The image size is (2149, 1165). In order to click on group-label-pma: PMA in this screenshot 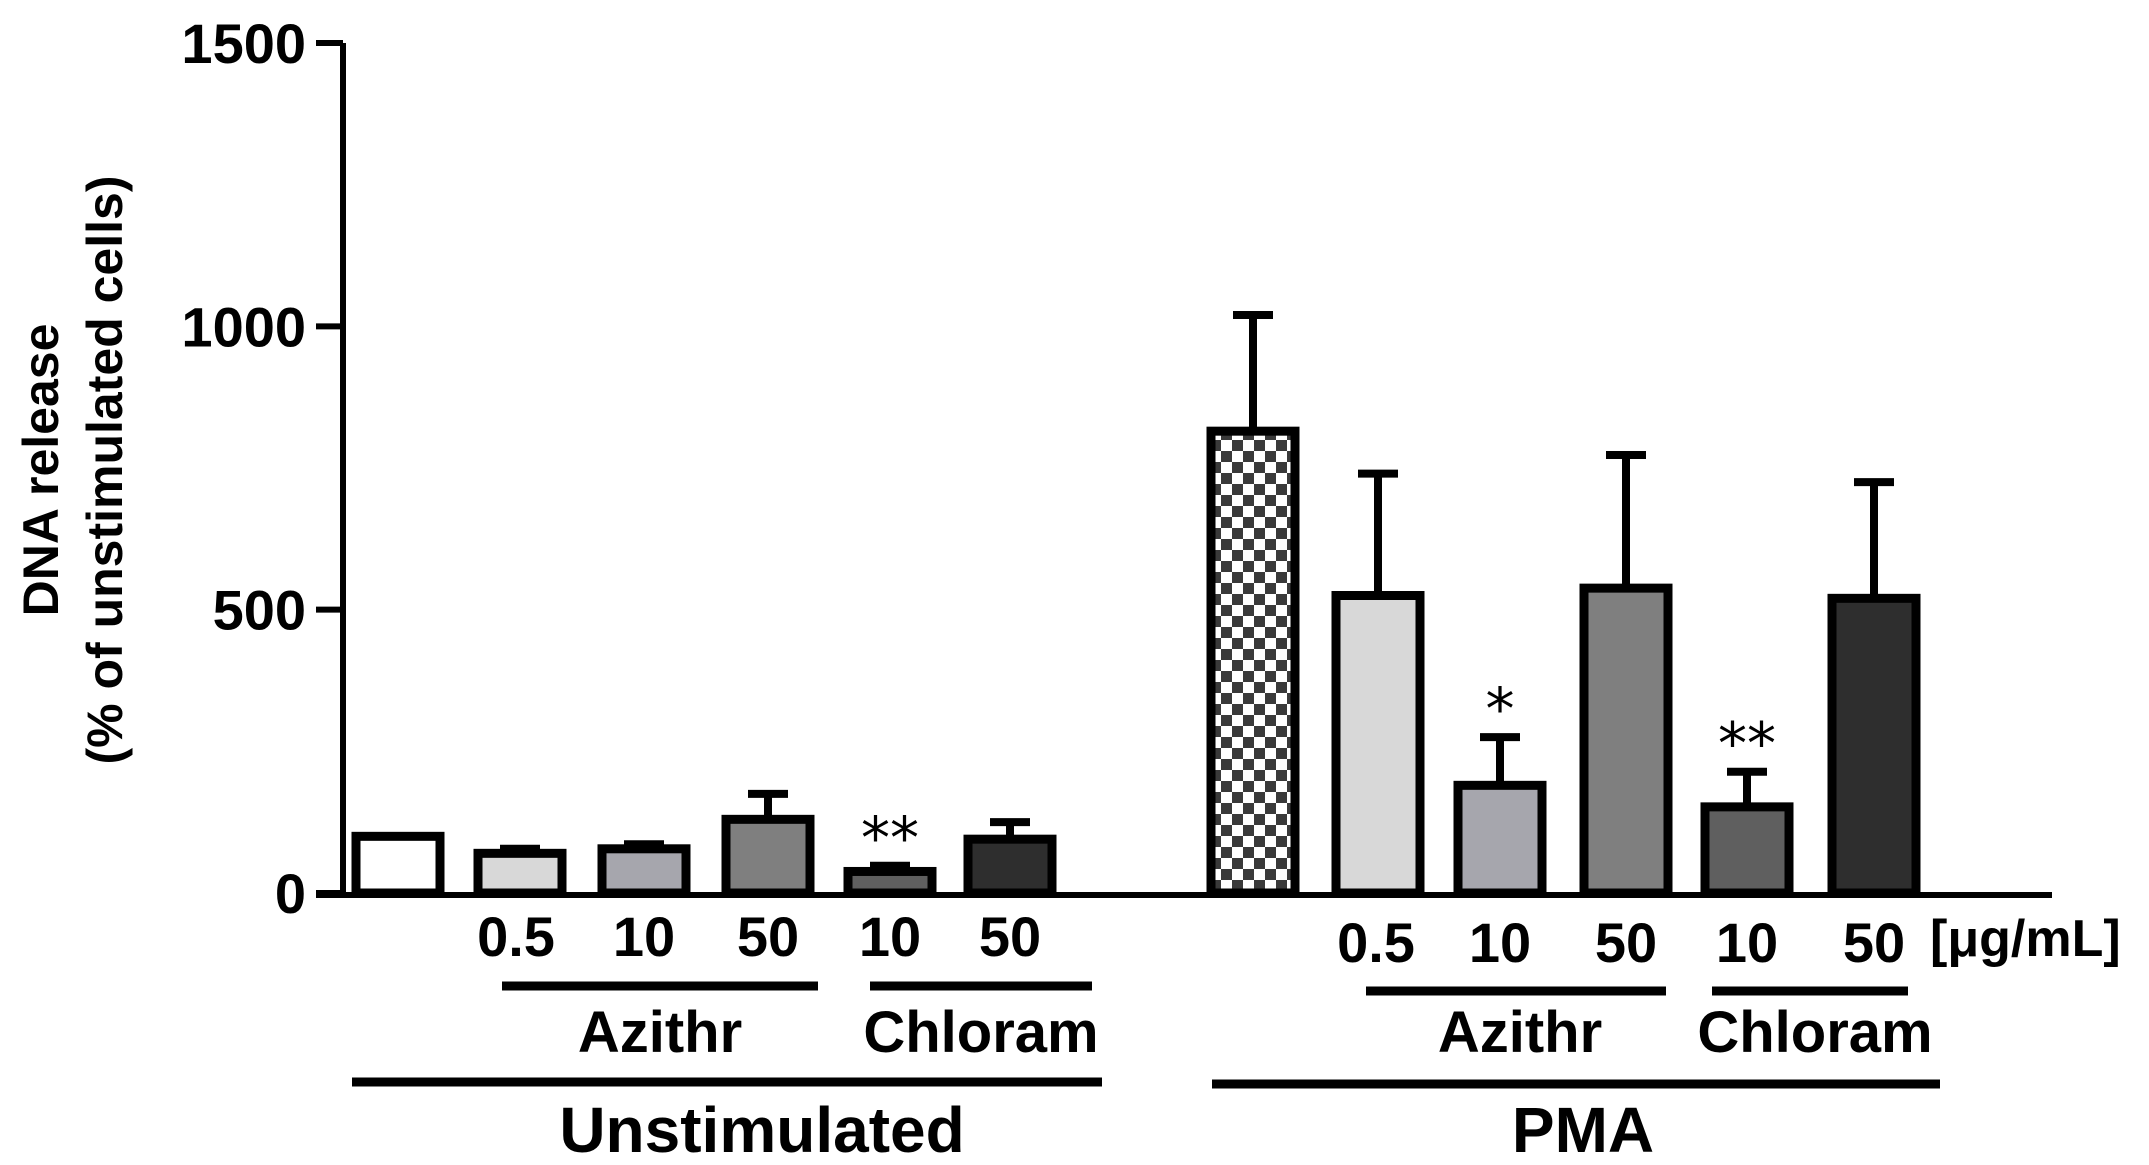, I will do `click(1583, 1129)`.